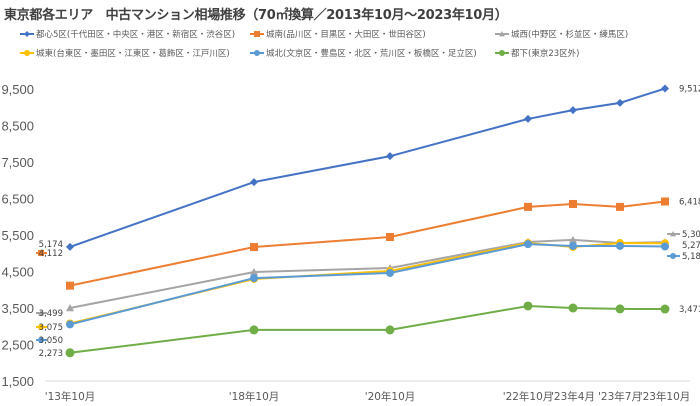 Image resolution: width=700 pixels, height=406 pixels. Describe the element at coordinates (51, 254) in the screenshot. I see `first-data-label: 4,112` at that location.